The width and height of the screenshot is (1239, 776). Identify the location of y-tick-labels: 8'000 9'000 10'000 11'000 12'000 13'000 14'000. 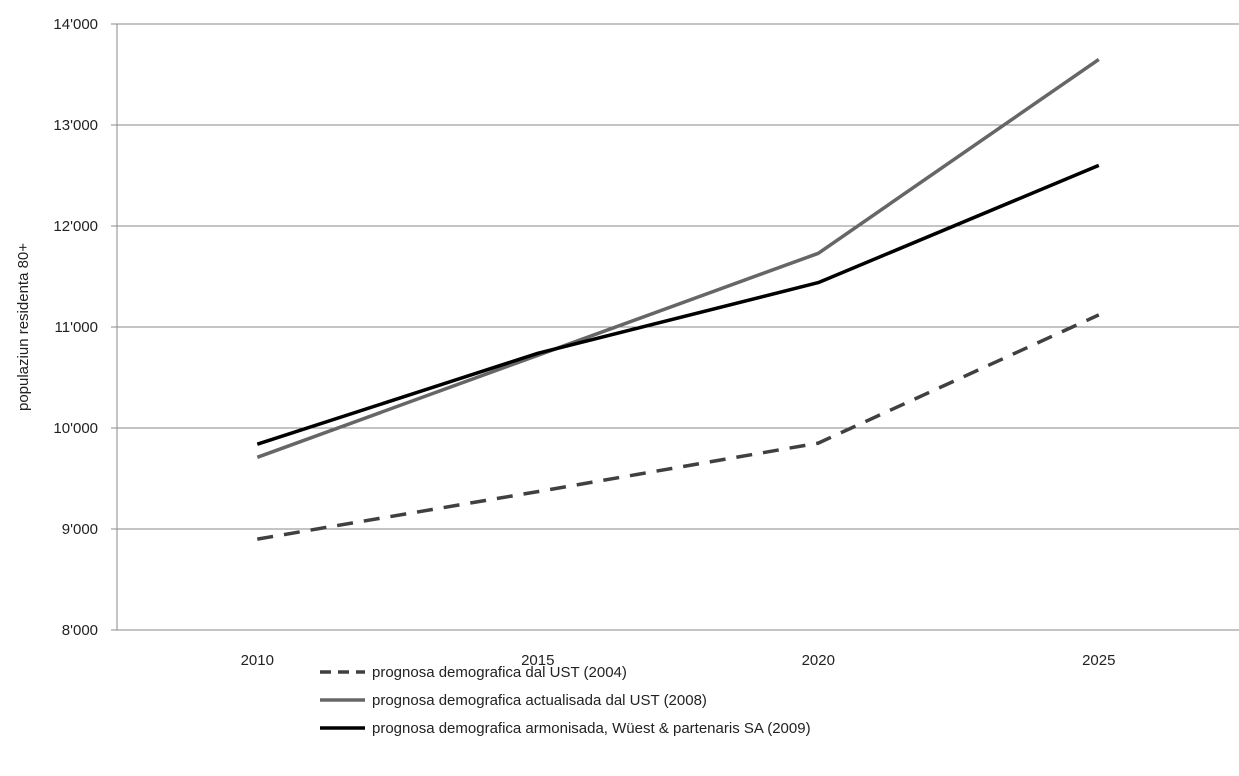
(75, 327).